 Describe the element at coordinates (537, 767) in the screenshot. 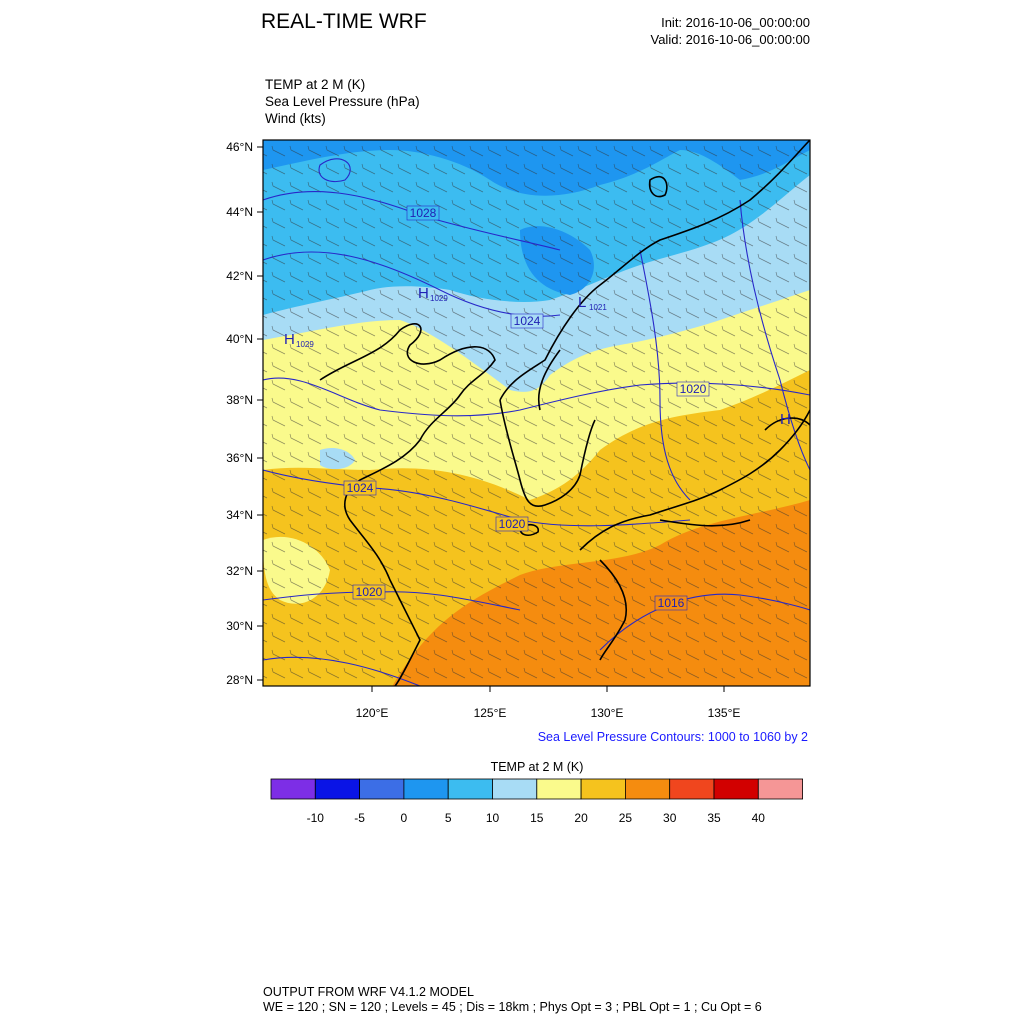

I see `colorbar-title: TEMP at 2 M (K)` at that location.